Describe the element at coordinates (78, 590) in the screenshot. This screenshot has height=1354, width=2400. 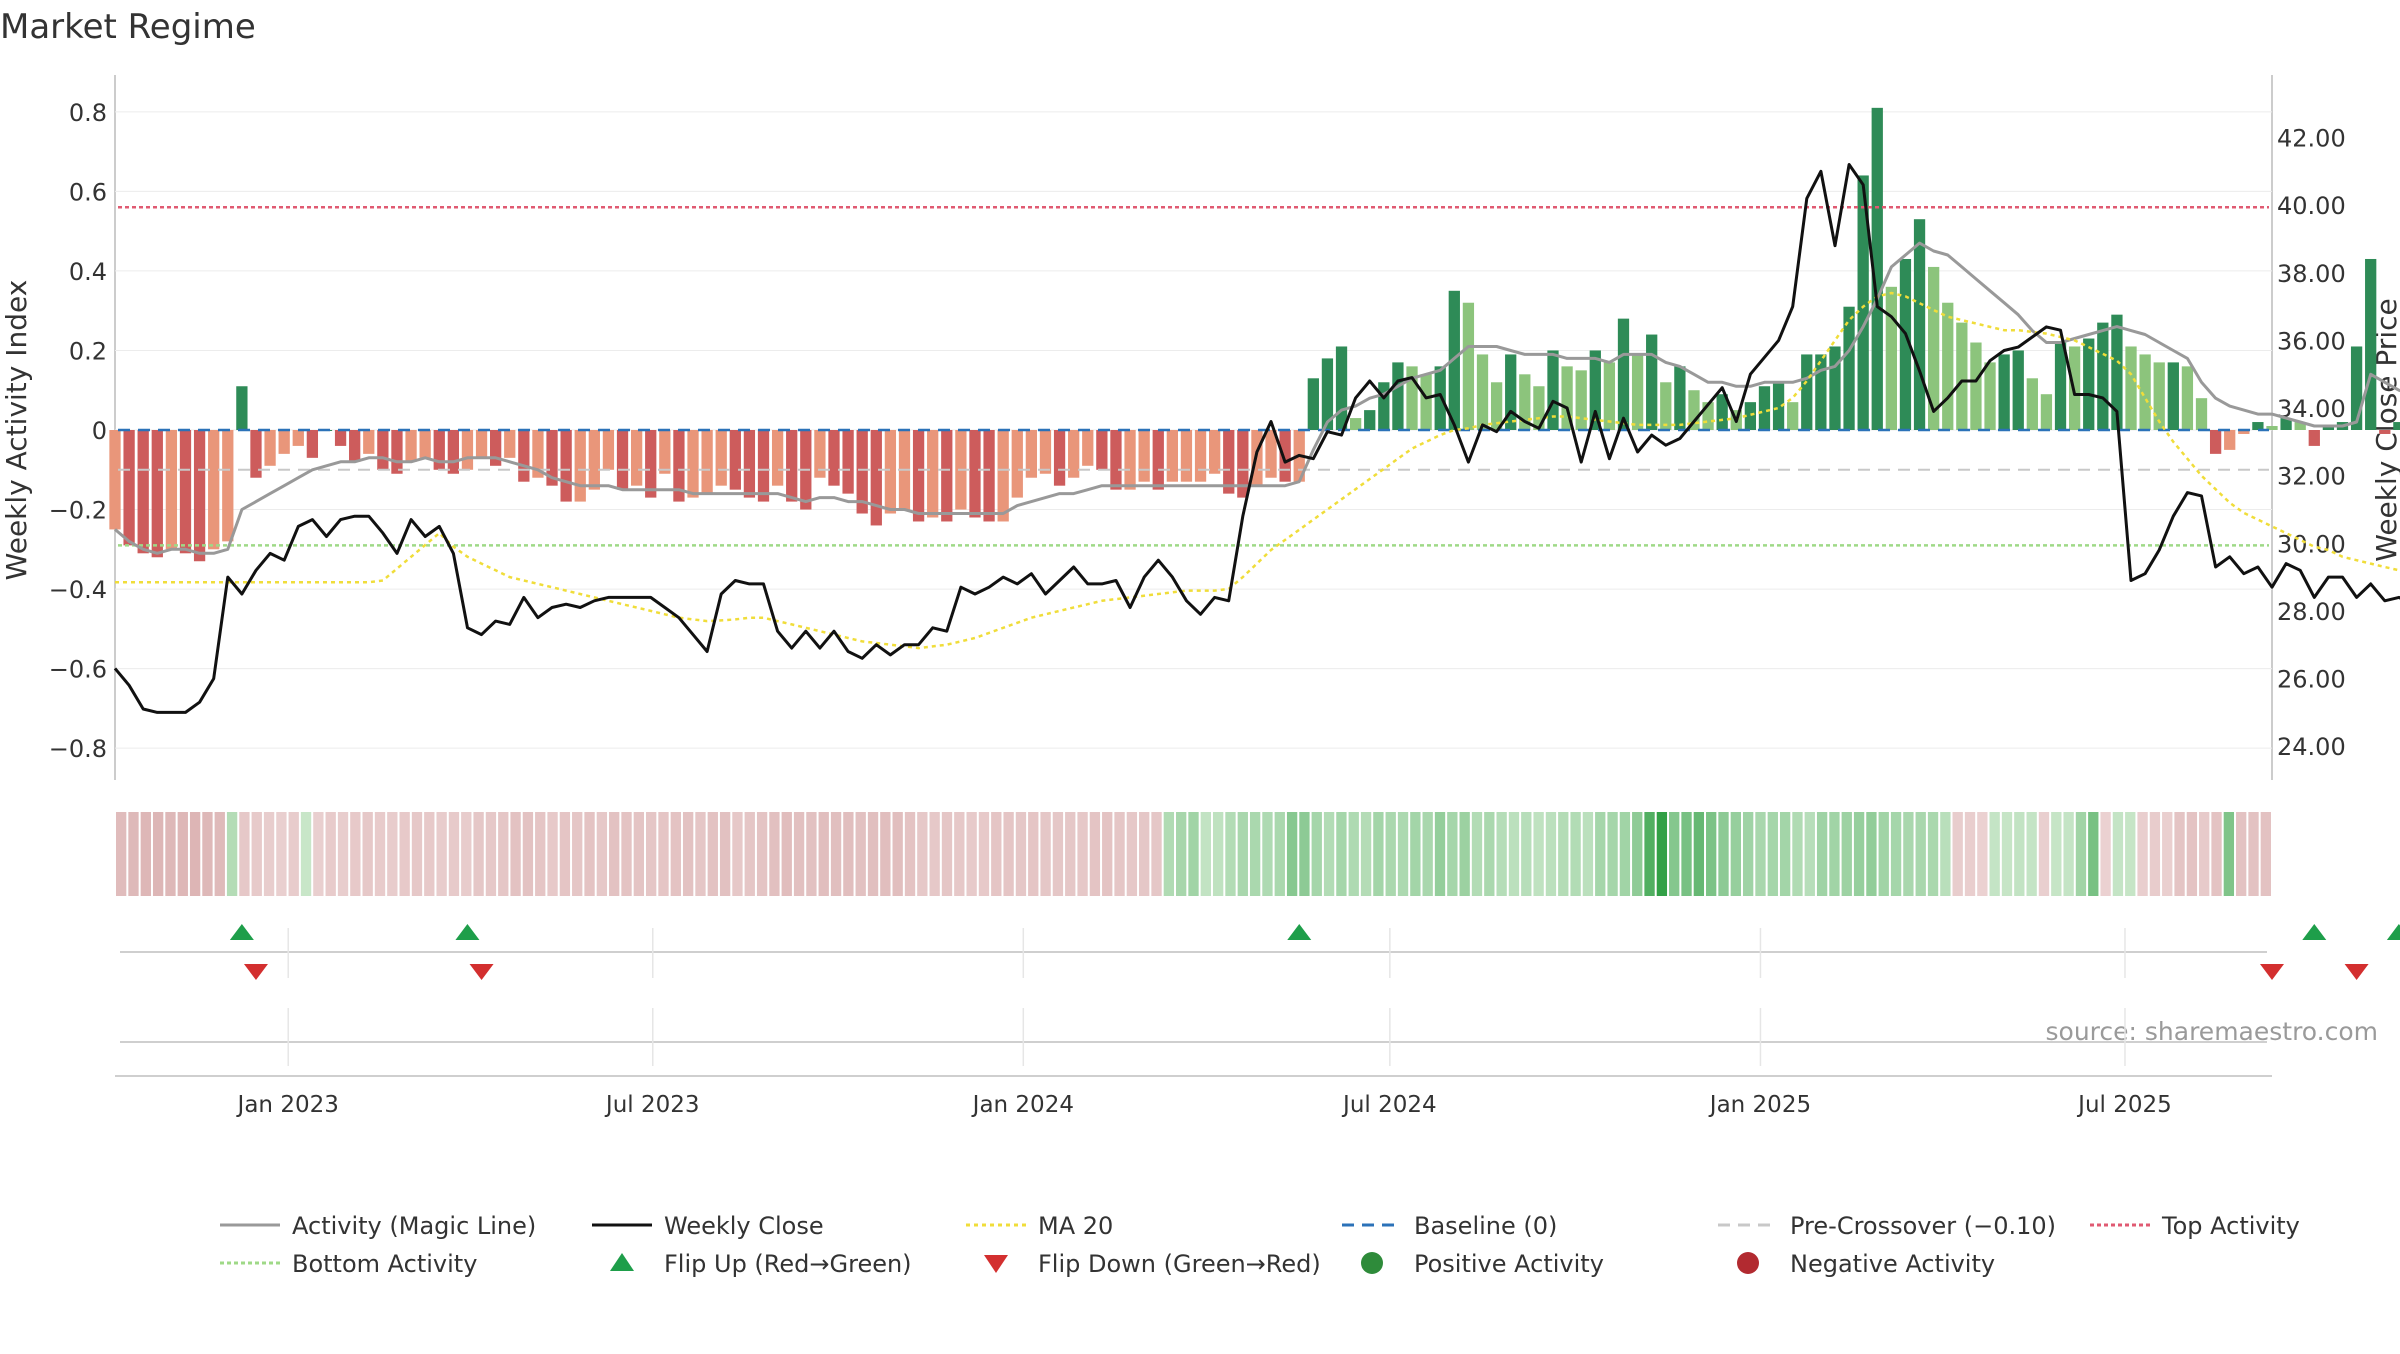
I see `y-left-tick-label: −0.4` at that location.